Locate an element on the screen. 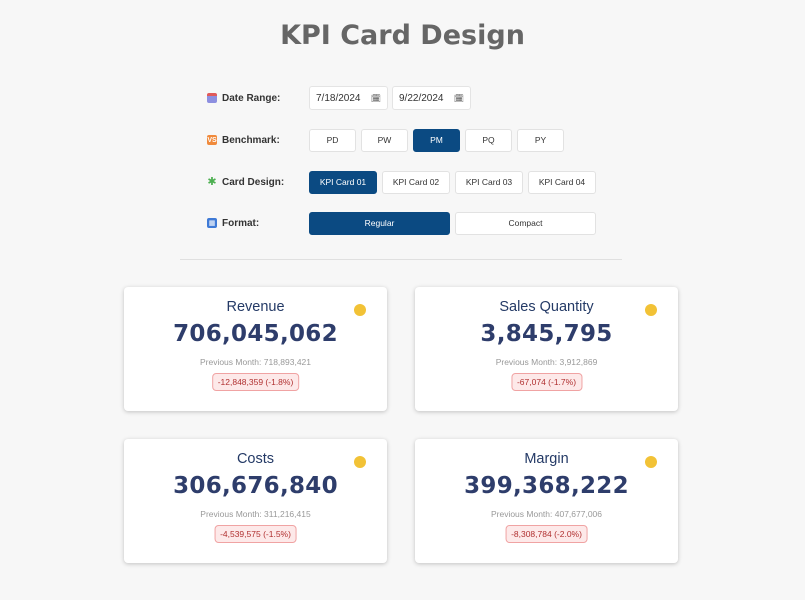  format-button-regular: Regular is located at coordinates (379, 223).